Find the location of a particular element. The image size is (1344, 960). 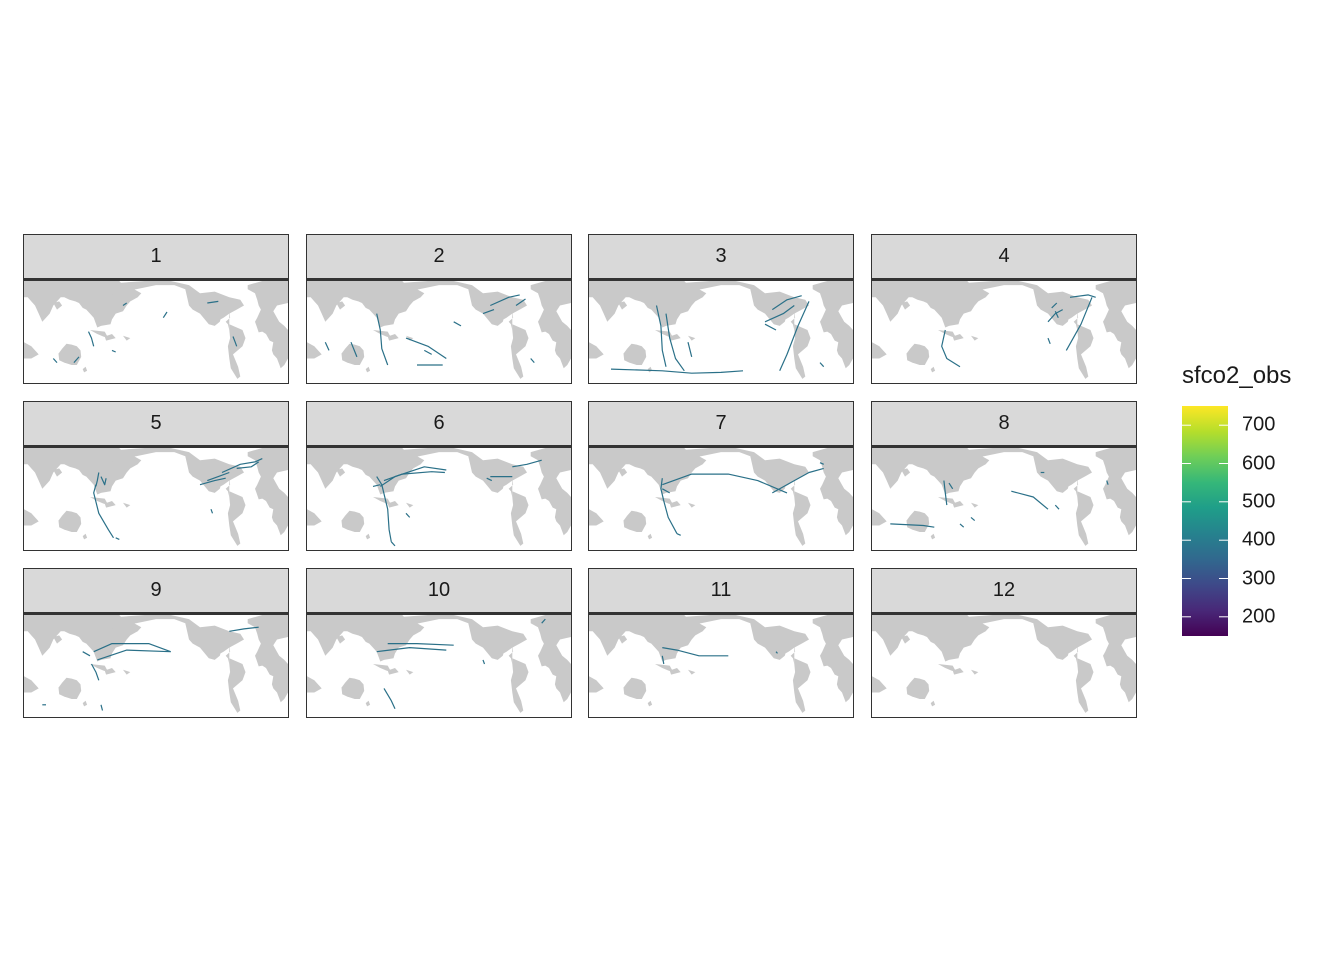

facet-panel: 10 is located at coordinates (439, 643).